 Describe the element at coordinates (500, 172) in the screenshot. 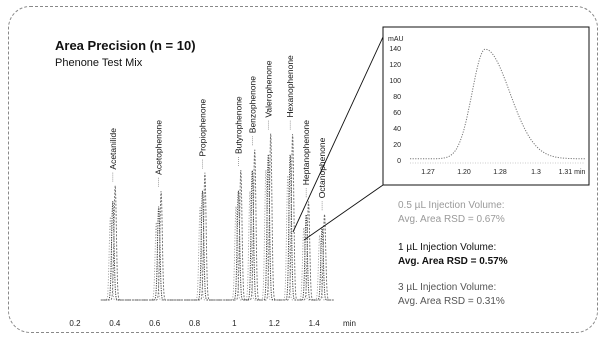

I see `inset-x-tick-label: 1.28` at that location.